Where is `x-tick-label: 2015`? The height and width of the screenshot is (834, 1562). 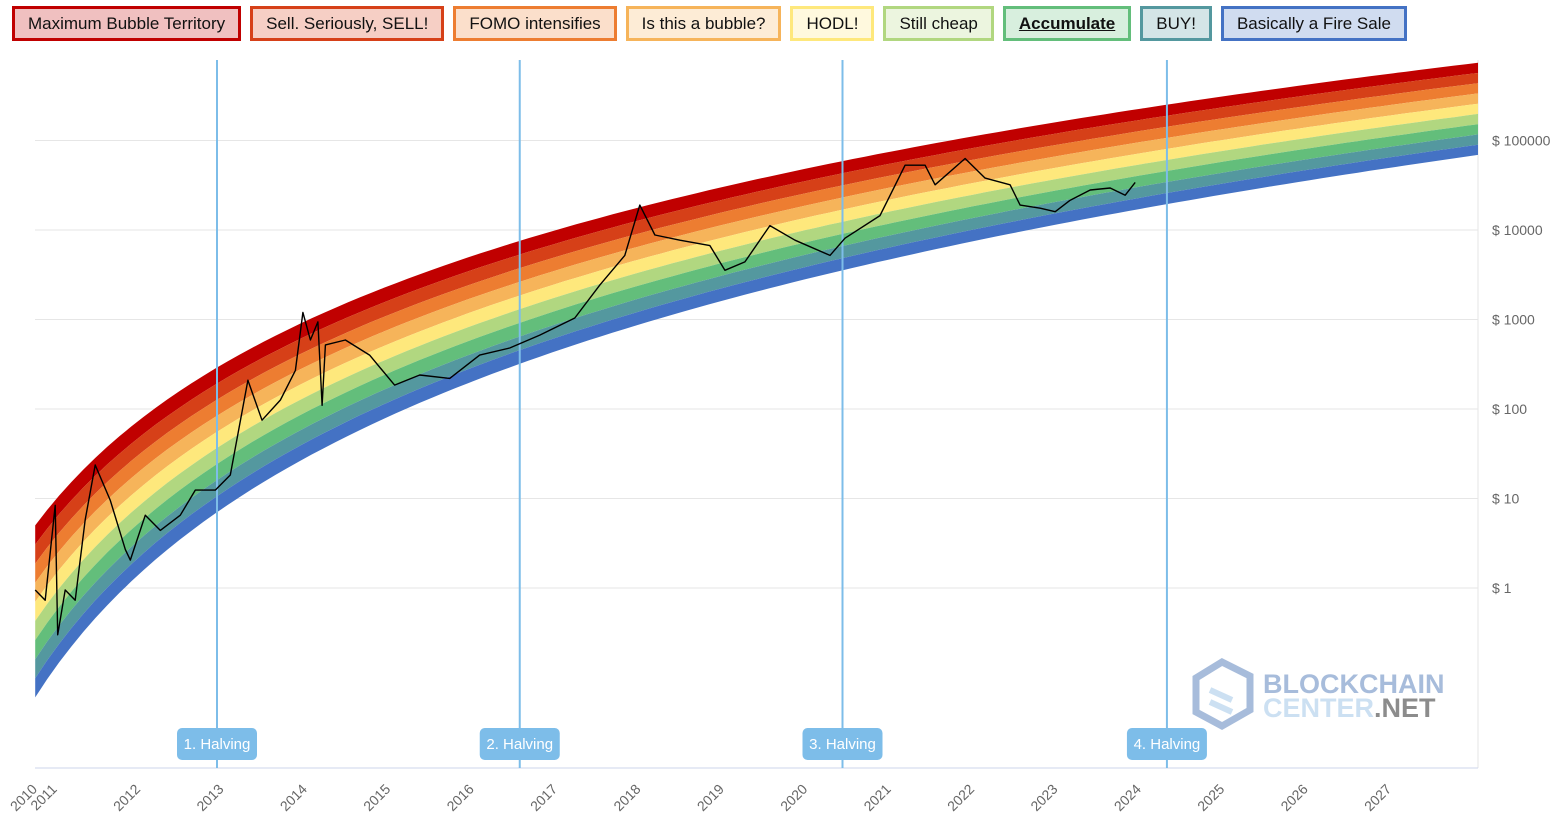 x-tick-label: 2015 is located at coordinates (376, 797).